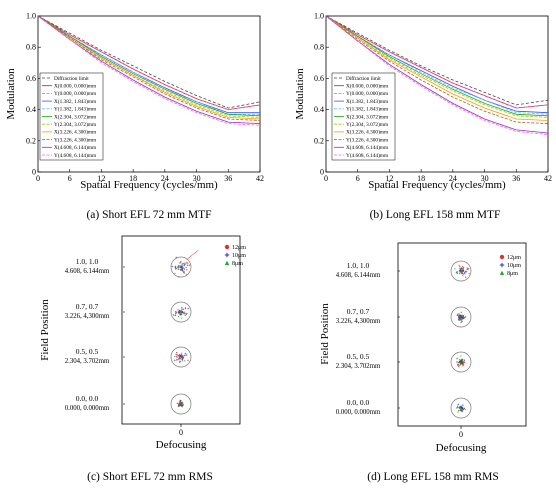 The image size is (556, 490). Describe the element at coordinates (87, 361) in the screenshot. I see `field-coords: 2.304, 3.702mm` at that location.